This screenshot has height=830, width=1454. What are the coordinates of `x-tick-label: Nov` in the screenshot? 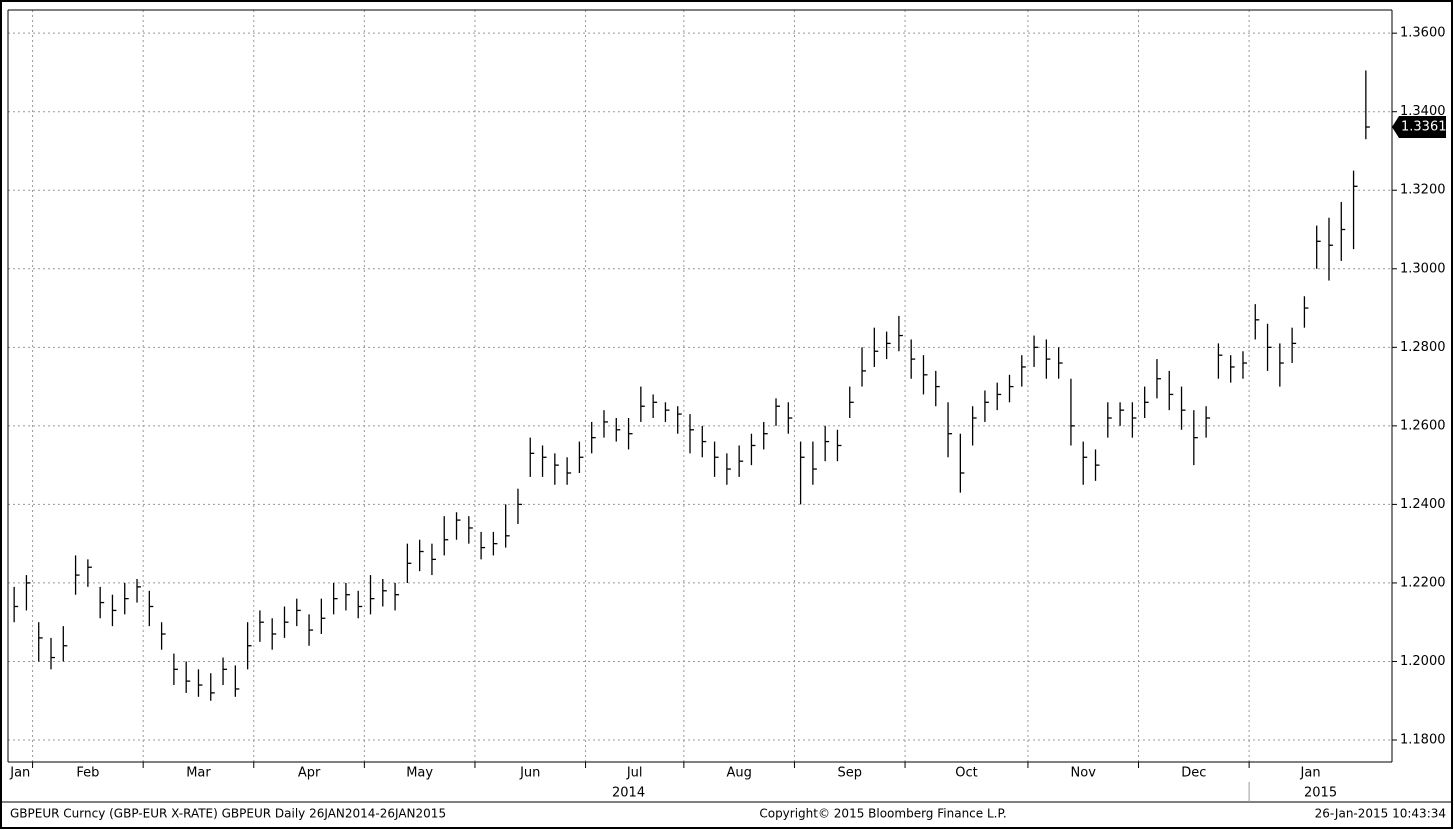 It's located at (1084, 773).